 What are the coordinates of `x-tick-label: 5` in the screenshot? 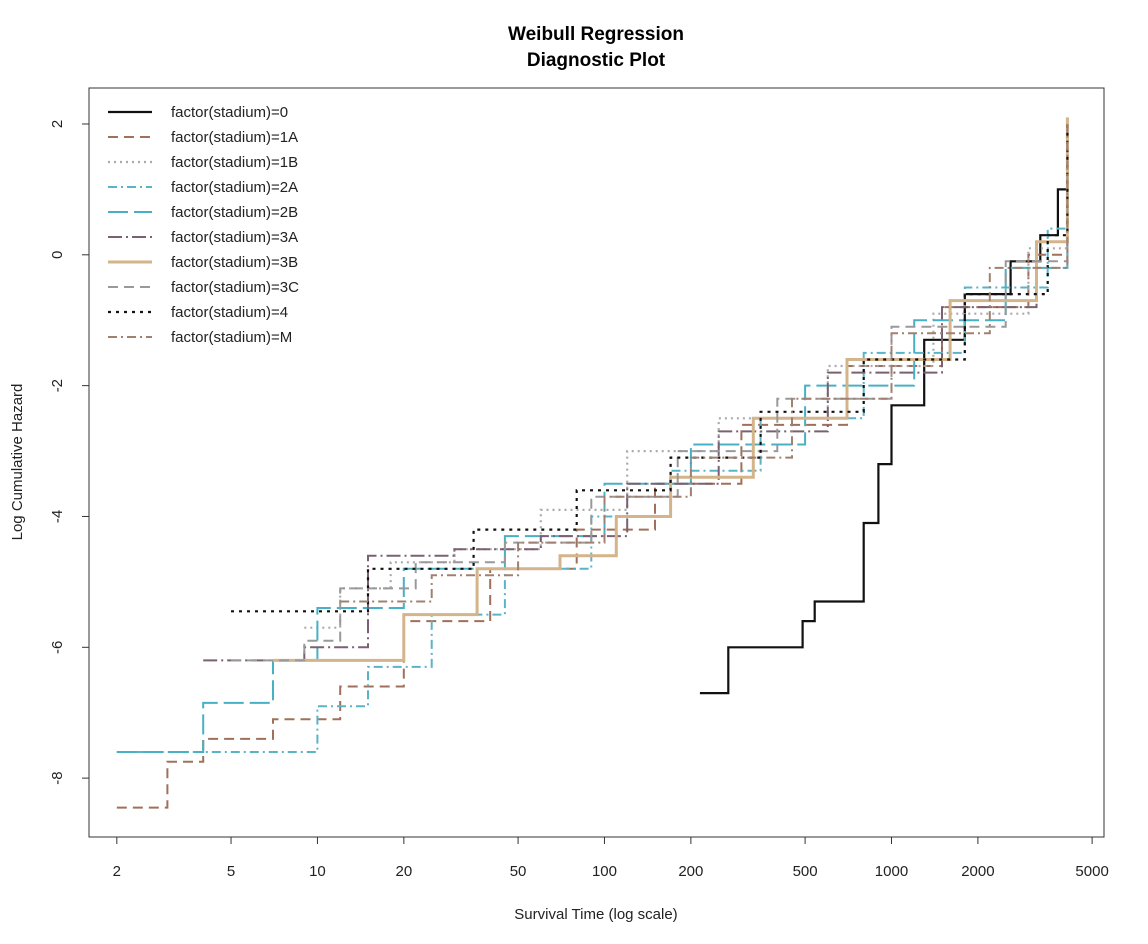 It's located at (231, 871).